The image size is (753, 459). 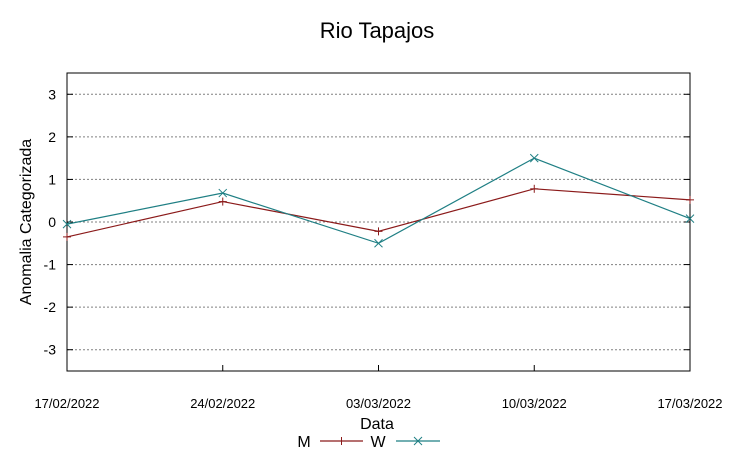 I want to click on x-tick-label: 10/03/2022, so click(x=534, y=403).